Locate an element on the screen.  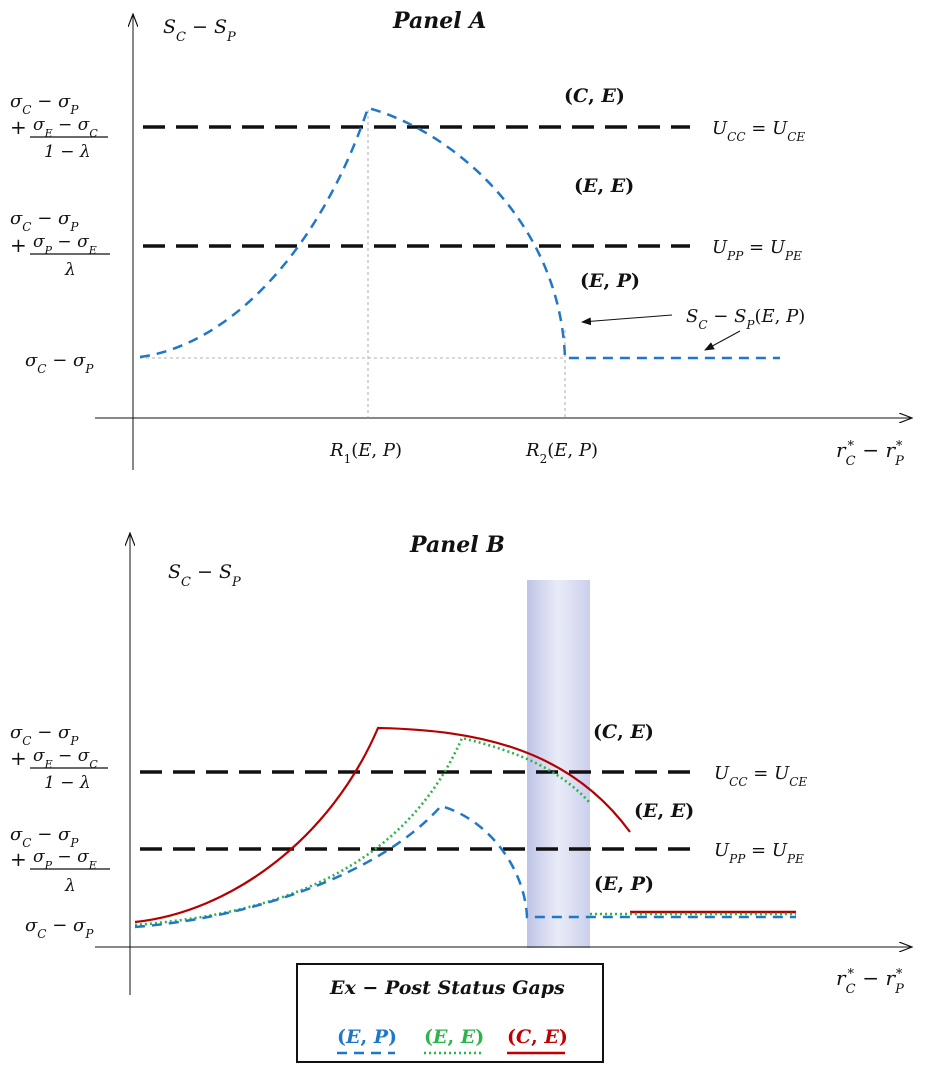
panel-b-y-axis-label: SC − SP is located at coordinates (204, 575).